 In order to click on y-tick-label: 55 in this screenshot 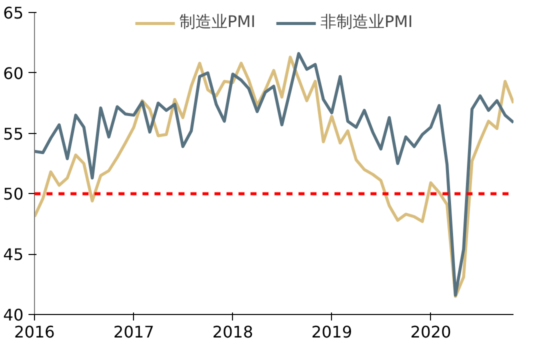, I will do `click(13, 134)`.